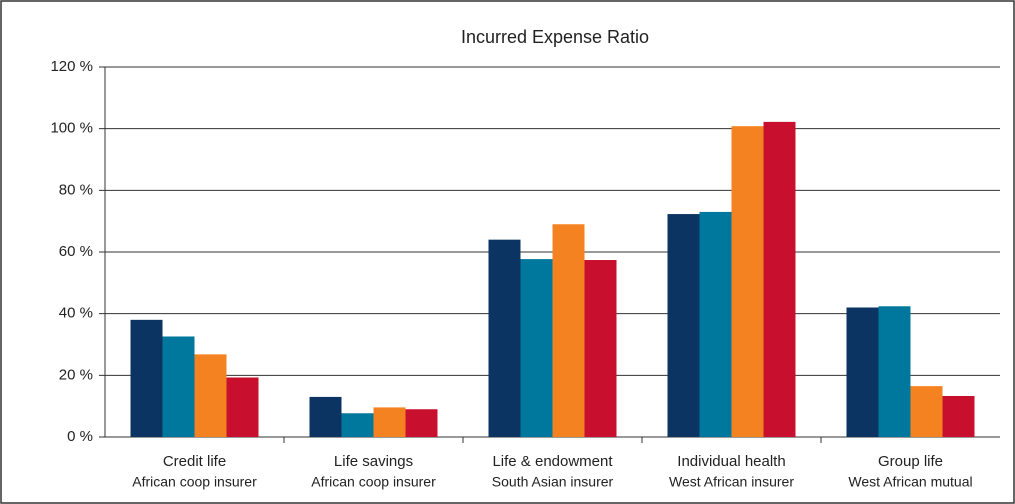  Describe the element at coordinates (71, 66) in the screenshot. I see `y-tick-label: 120 %` at that location.